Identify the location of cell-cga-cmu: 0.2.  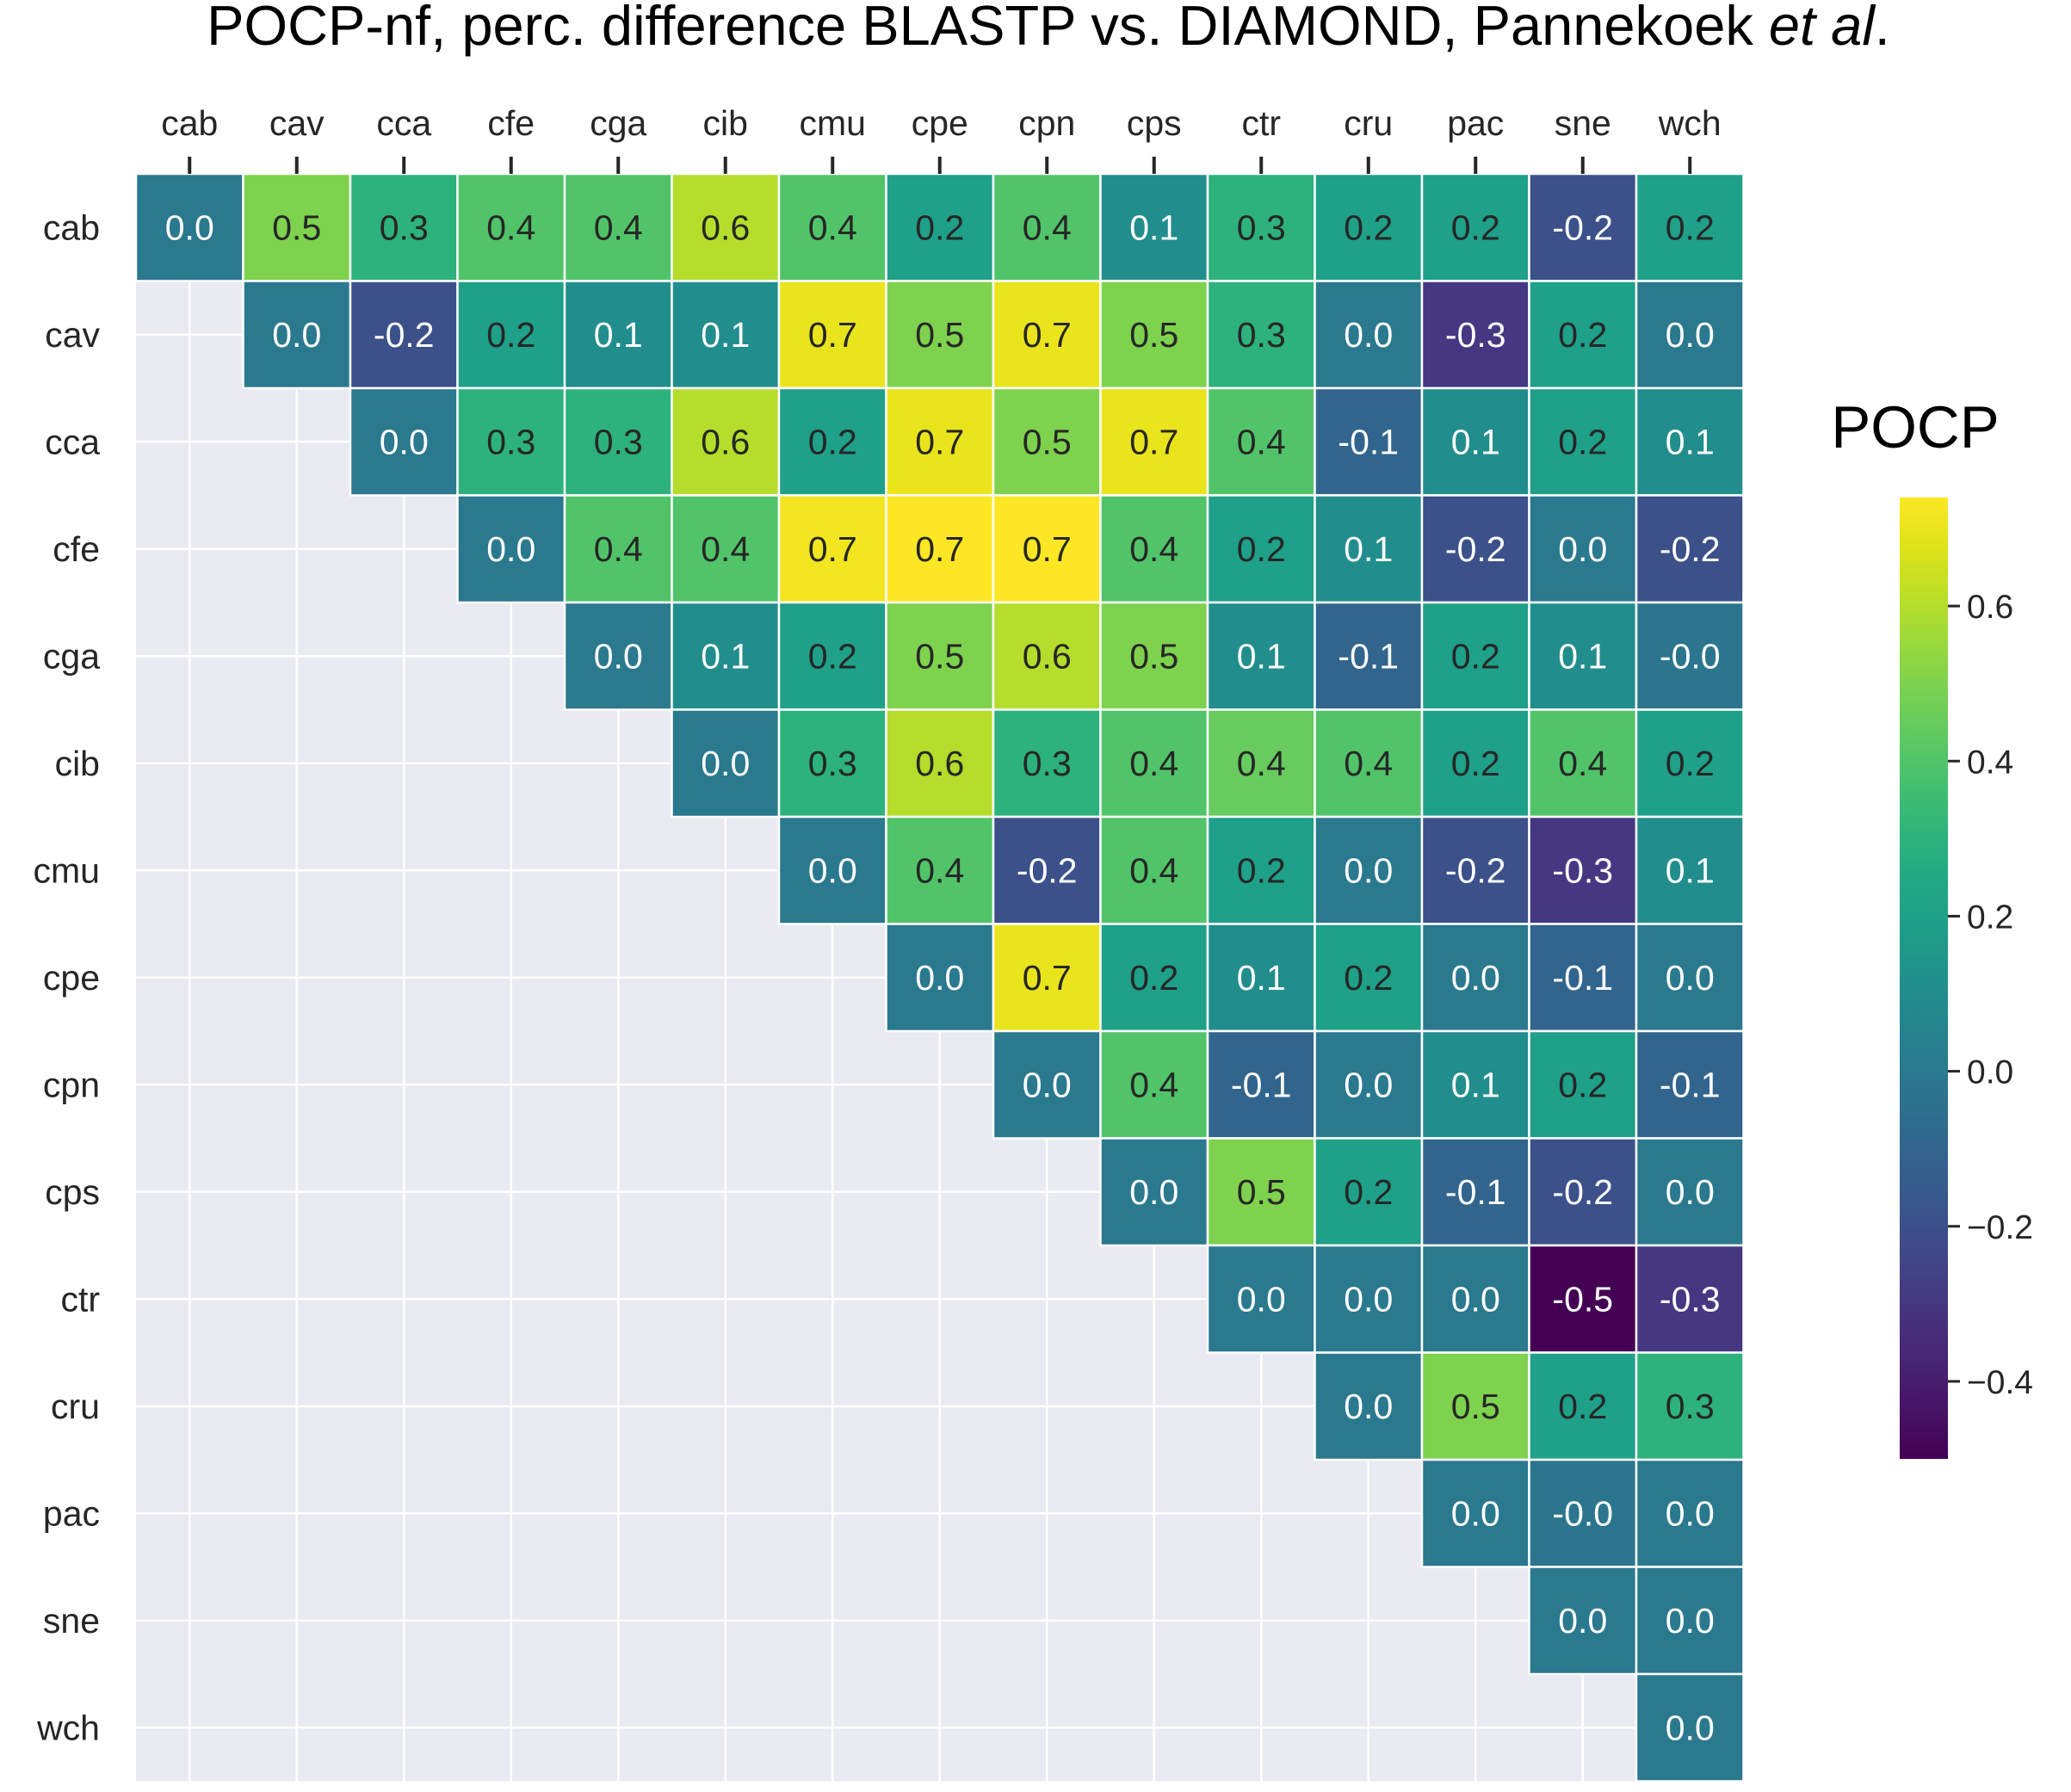
(832, 656).